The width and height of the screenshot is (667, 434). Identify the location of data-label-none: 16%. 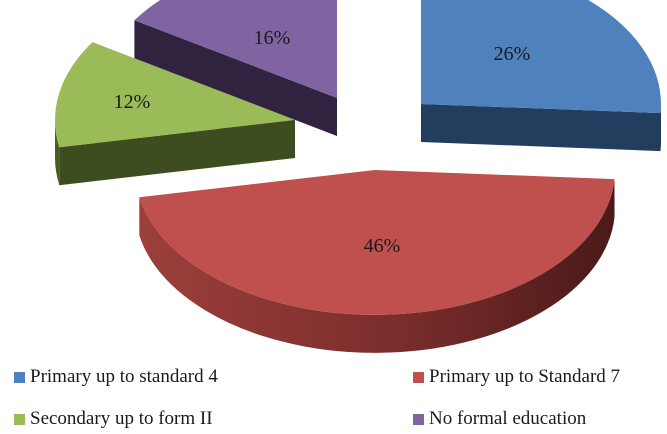
(272, 38).